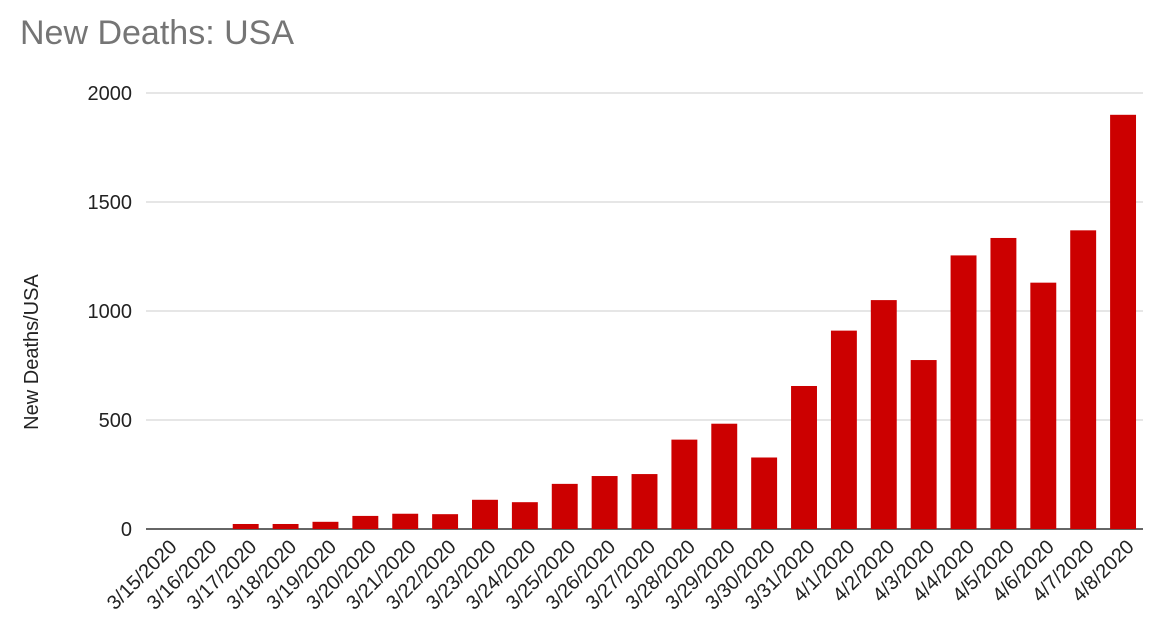  What do you see at coordinates (126, 530) in the screenshot?
I see `y-tick-label: 0` at bounding box center [126, 530].